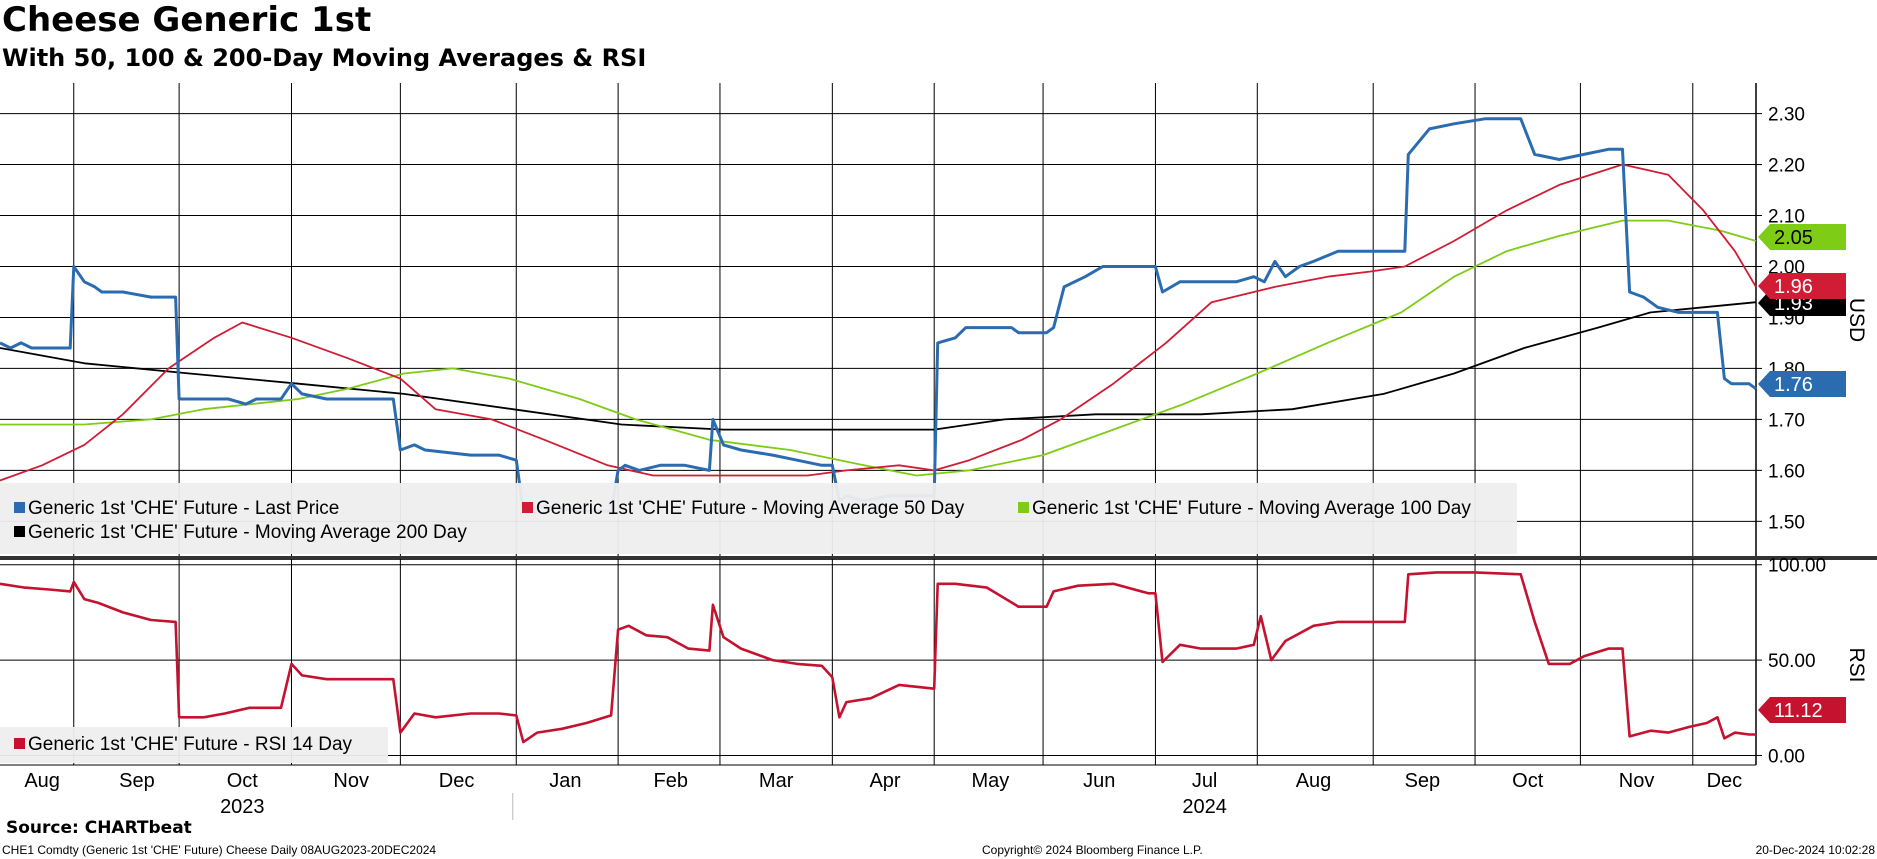 This screenshot has height=859, width=1877. Describe the element at coordinates (1793, 287) in the screenshot. I see `last-value-tag-label: 1.96` at that location.